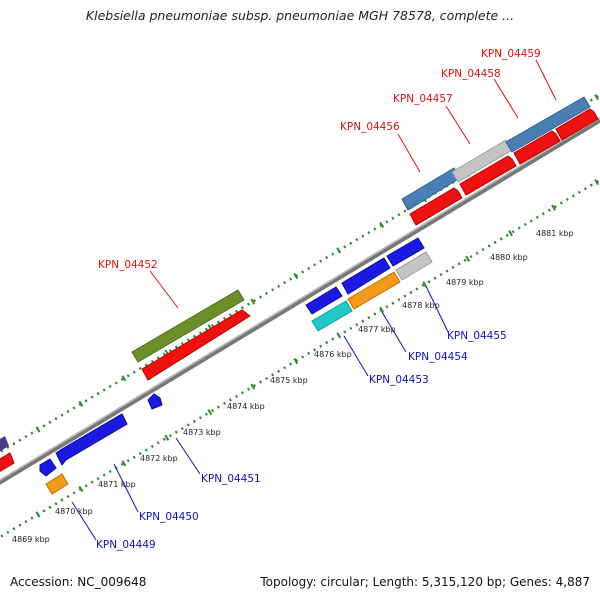 This screenshot has height=600, width=600. Describe the element at coordinates (511, 54) in the screenshot. I see `gene-label-forward: KPN_04459` at that location.